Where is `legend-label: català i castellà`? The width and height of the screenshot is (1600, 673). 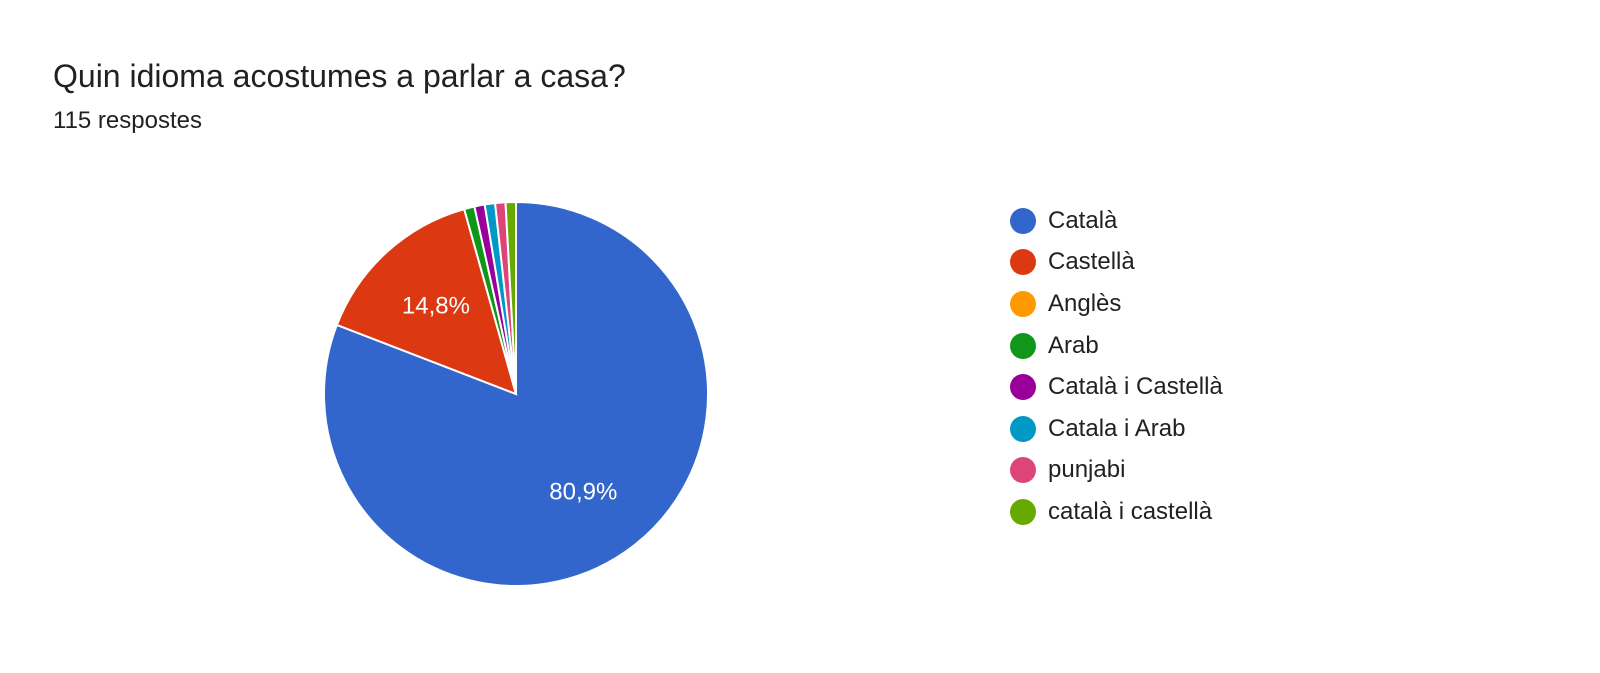
legend-label: català i castellà is located at coordinates (1130, 511).